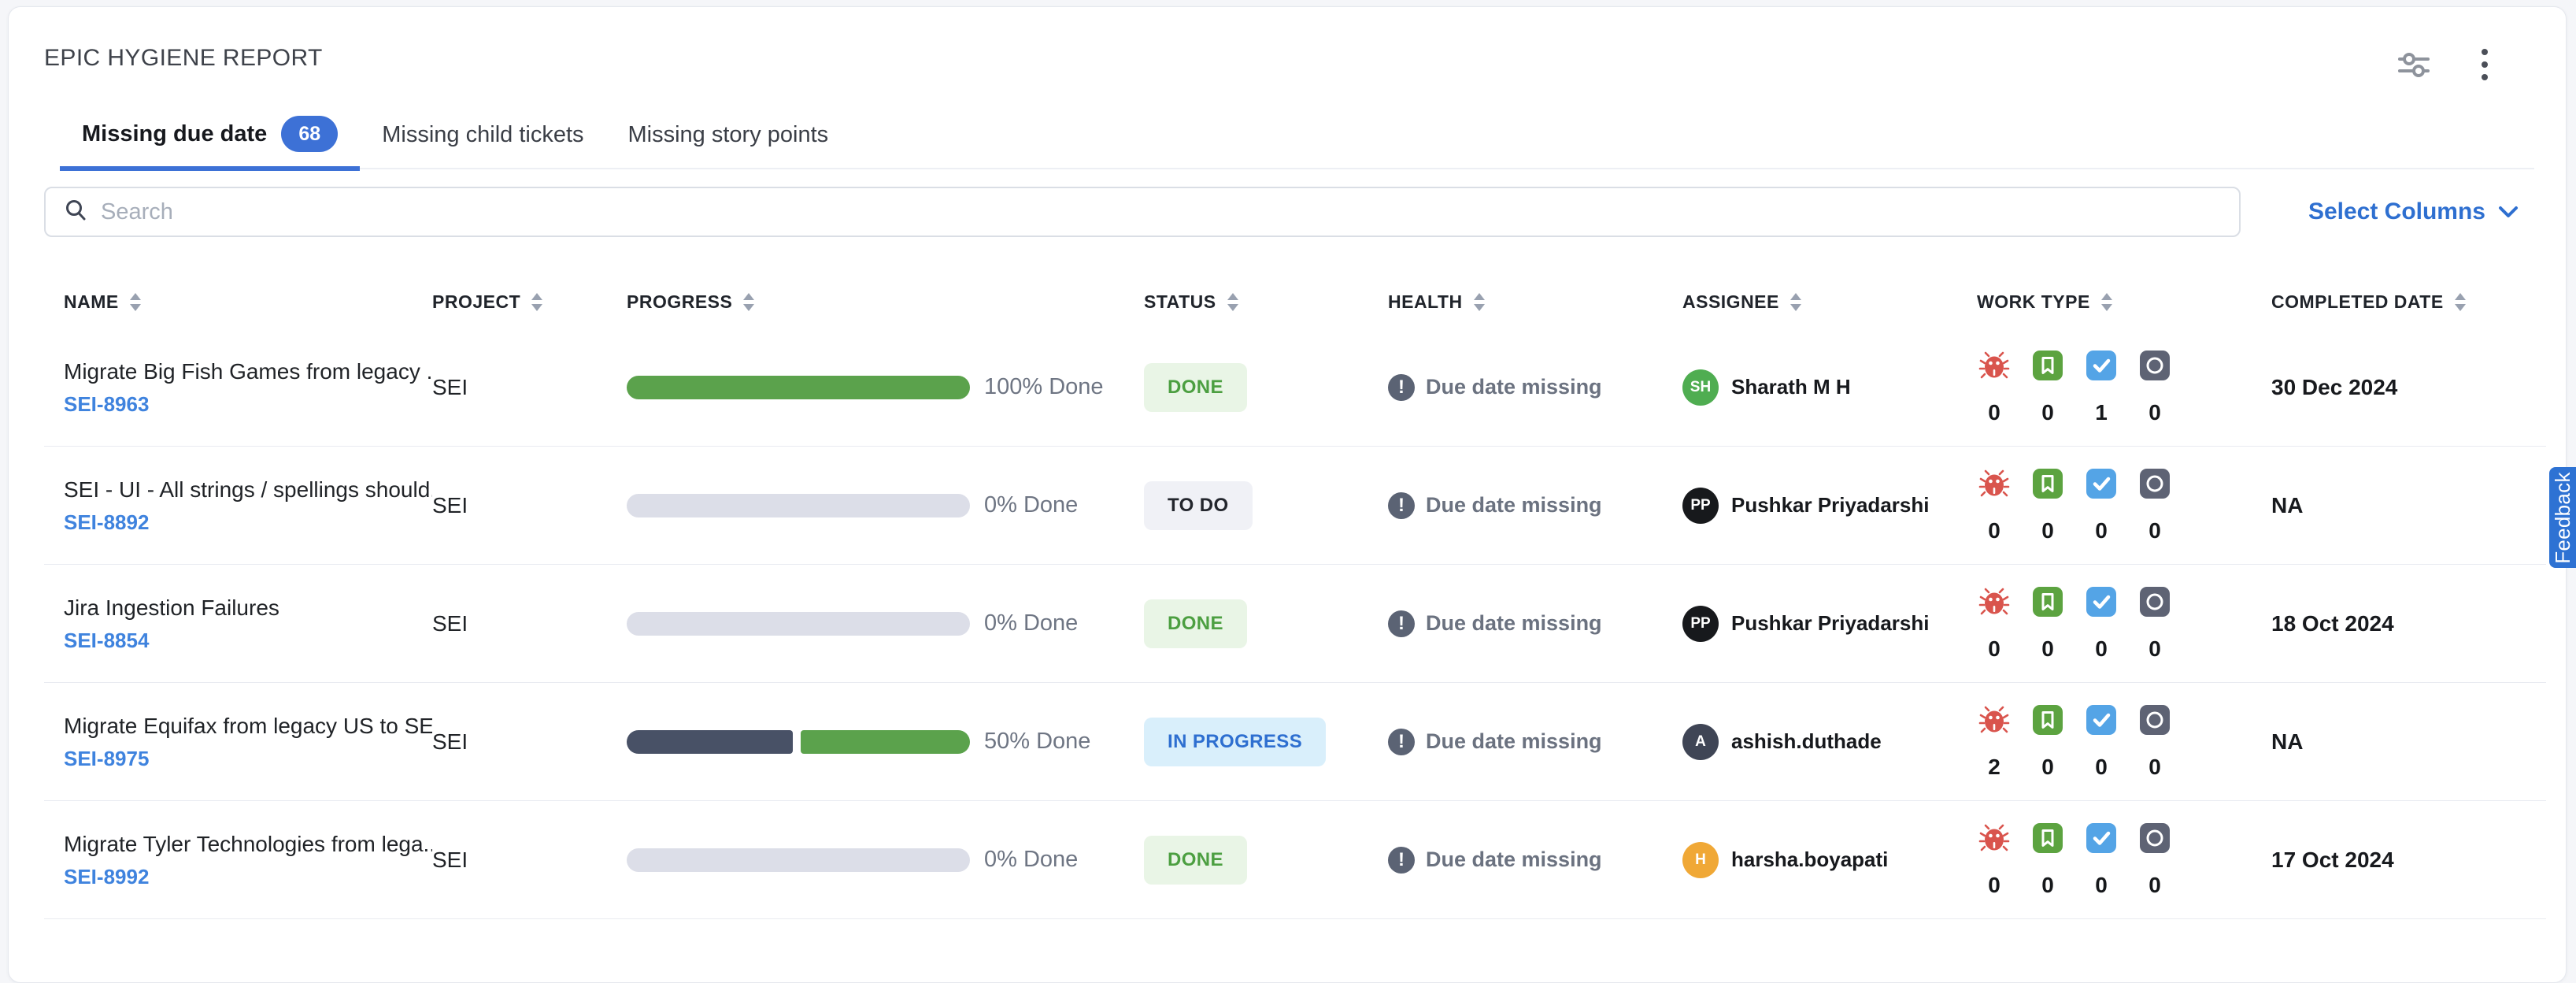 The width and height of the screenshot is (2576, 983). Describe the element at coordinates (529, 302) in the screenshot. I see `column-header-project: PROJECT` at that location.